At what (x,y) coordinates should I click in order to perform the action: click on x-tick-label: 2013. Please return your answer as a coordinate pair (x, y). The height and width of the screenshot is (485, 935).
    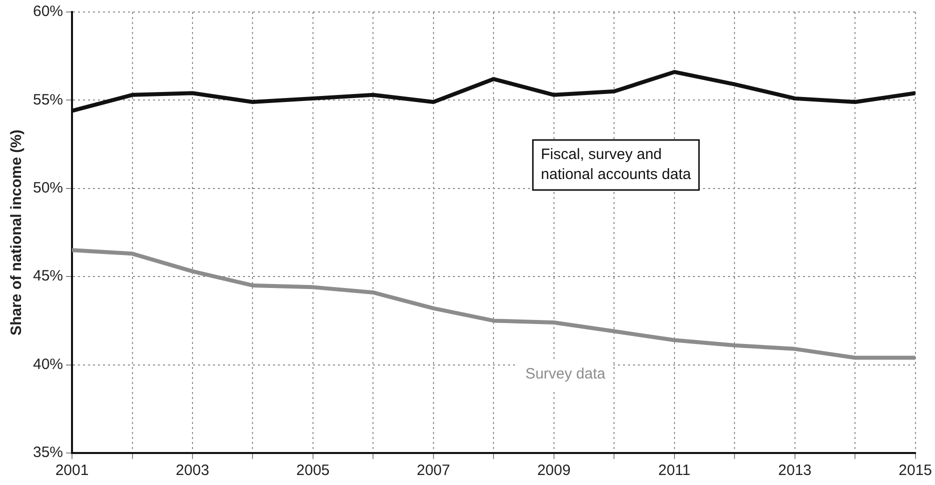
    Looking at the image, I should click on (795, 471).